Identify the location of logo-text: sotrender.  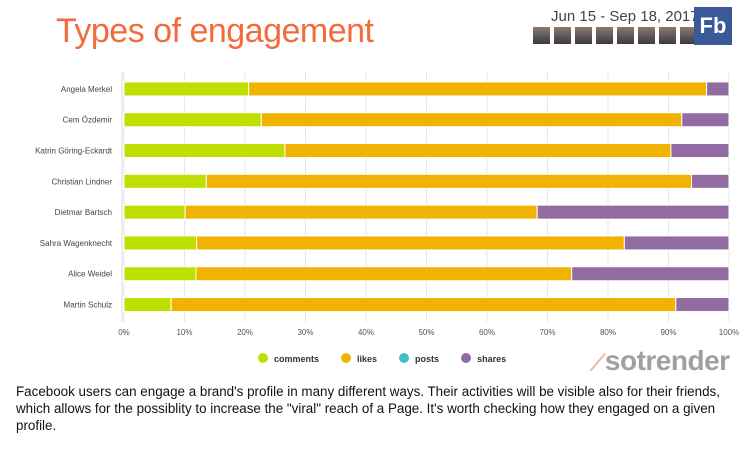
(667, 360).